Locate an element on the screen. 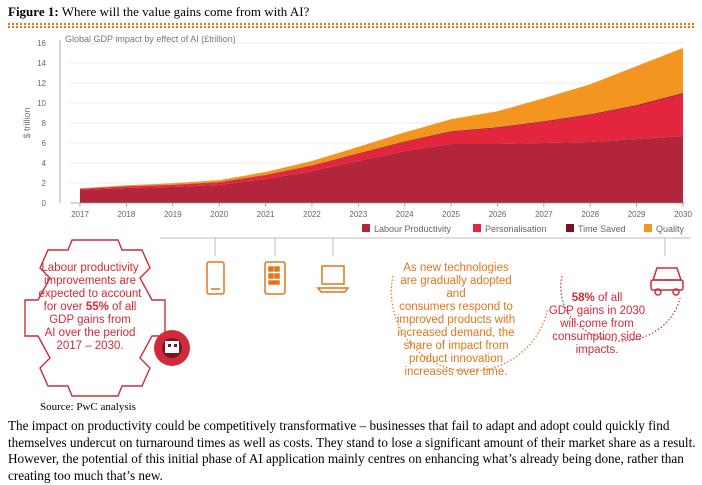 The image size is (702, 485). y-tick-label: 2 is located at coordinates (44, 183).